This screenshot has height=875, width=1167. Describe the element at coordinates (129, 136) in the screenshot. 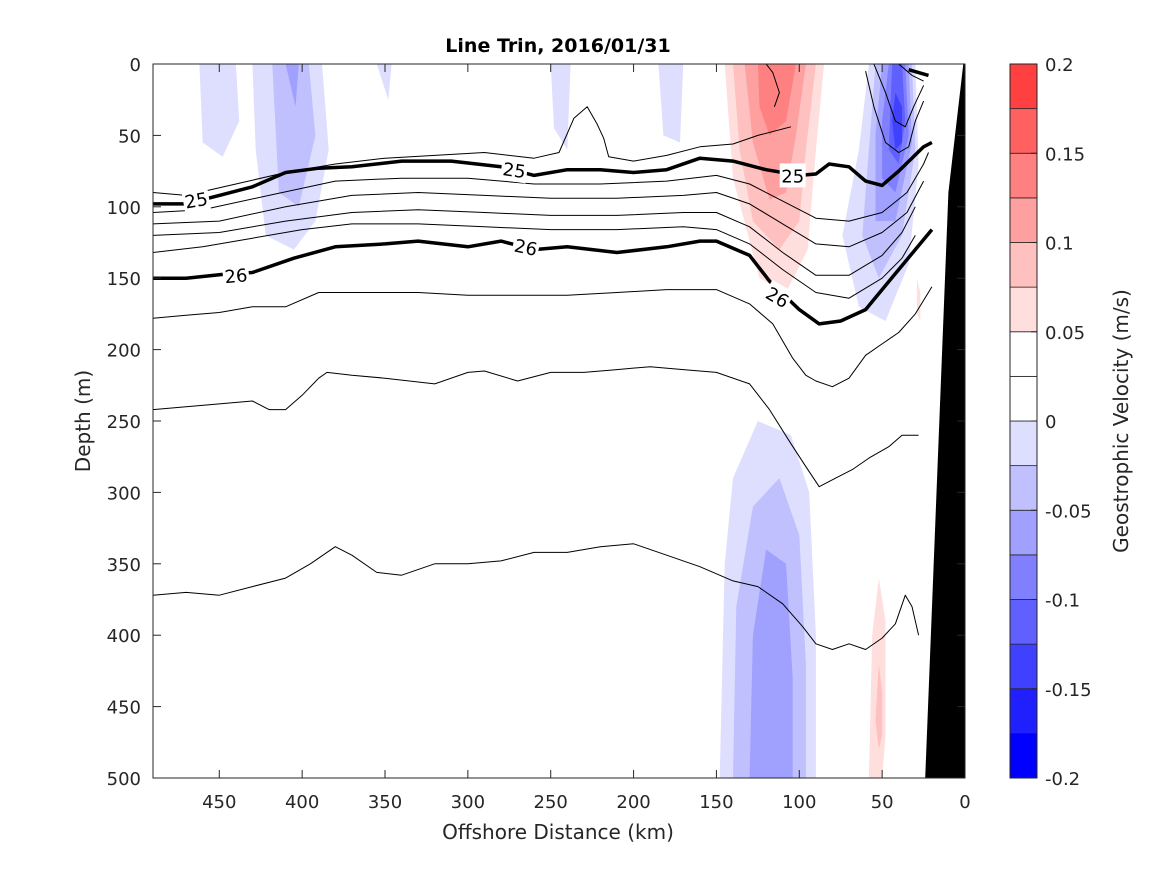

I see `y-tick-label: 50` at that location.